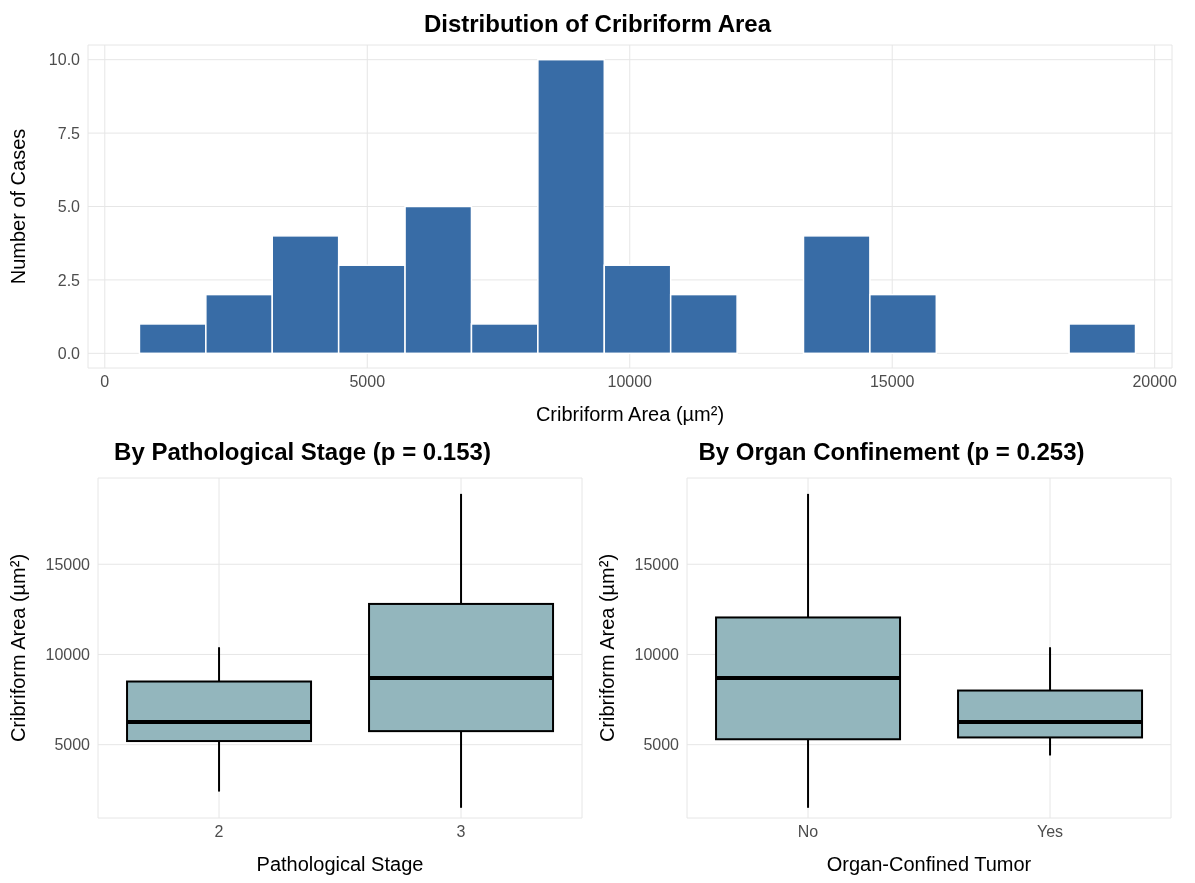  What do you see at coordinates (929, 864) in the screenshot?
I see `x-axis-title: Organ-Confined Tumor` at bounding box center [929, 864].